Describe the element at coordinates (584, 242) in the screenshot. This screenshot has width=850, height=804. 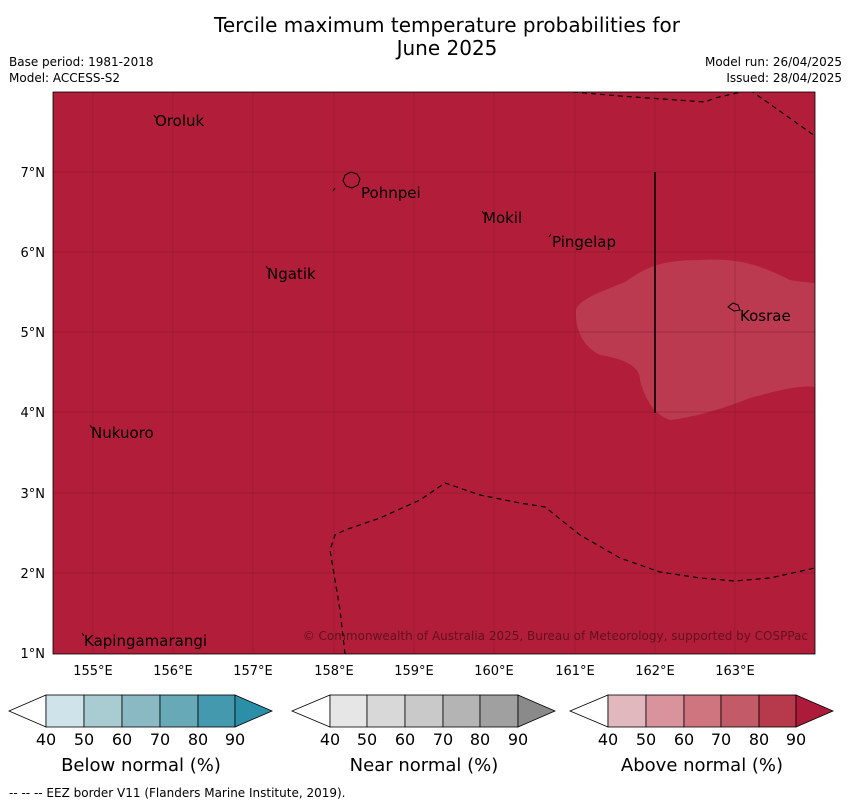
I see `place-label: Pingelap` at that location.